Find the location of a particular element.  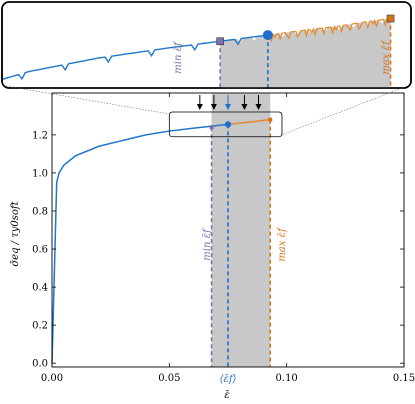

zoom-box is located at coordinates (225, 124).